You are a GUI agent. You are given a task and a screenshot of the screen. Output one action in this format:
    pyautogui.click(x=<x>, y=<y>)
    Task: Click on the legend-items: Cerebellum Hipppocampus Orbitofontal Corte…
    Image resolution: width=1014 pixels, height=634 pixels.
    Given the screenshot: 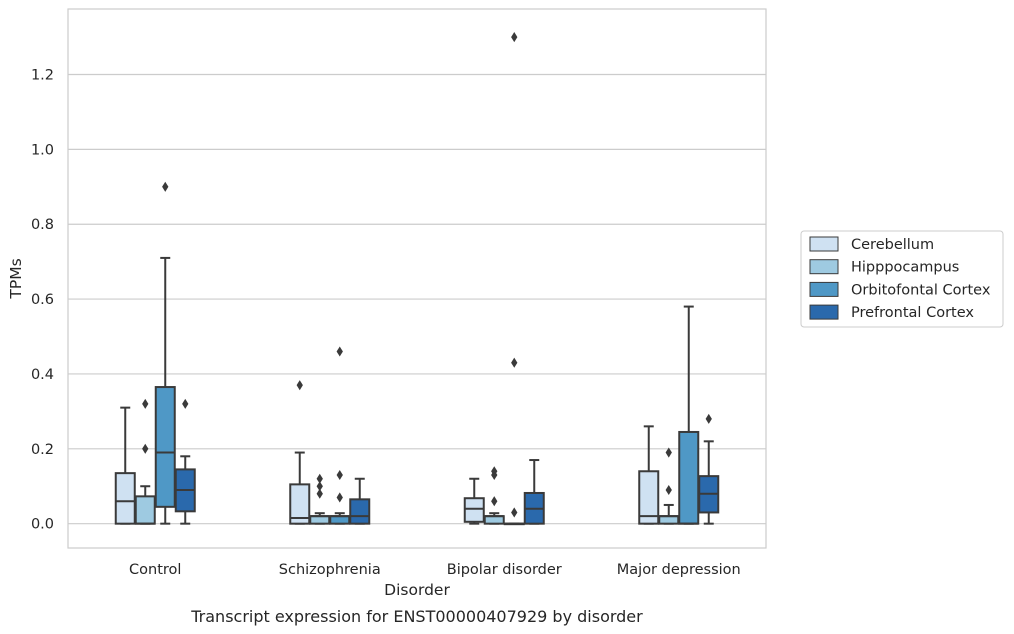 What is the action you would take?
    pyautogui.click(x=900, y=278)
    